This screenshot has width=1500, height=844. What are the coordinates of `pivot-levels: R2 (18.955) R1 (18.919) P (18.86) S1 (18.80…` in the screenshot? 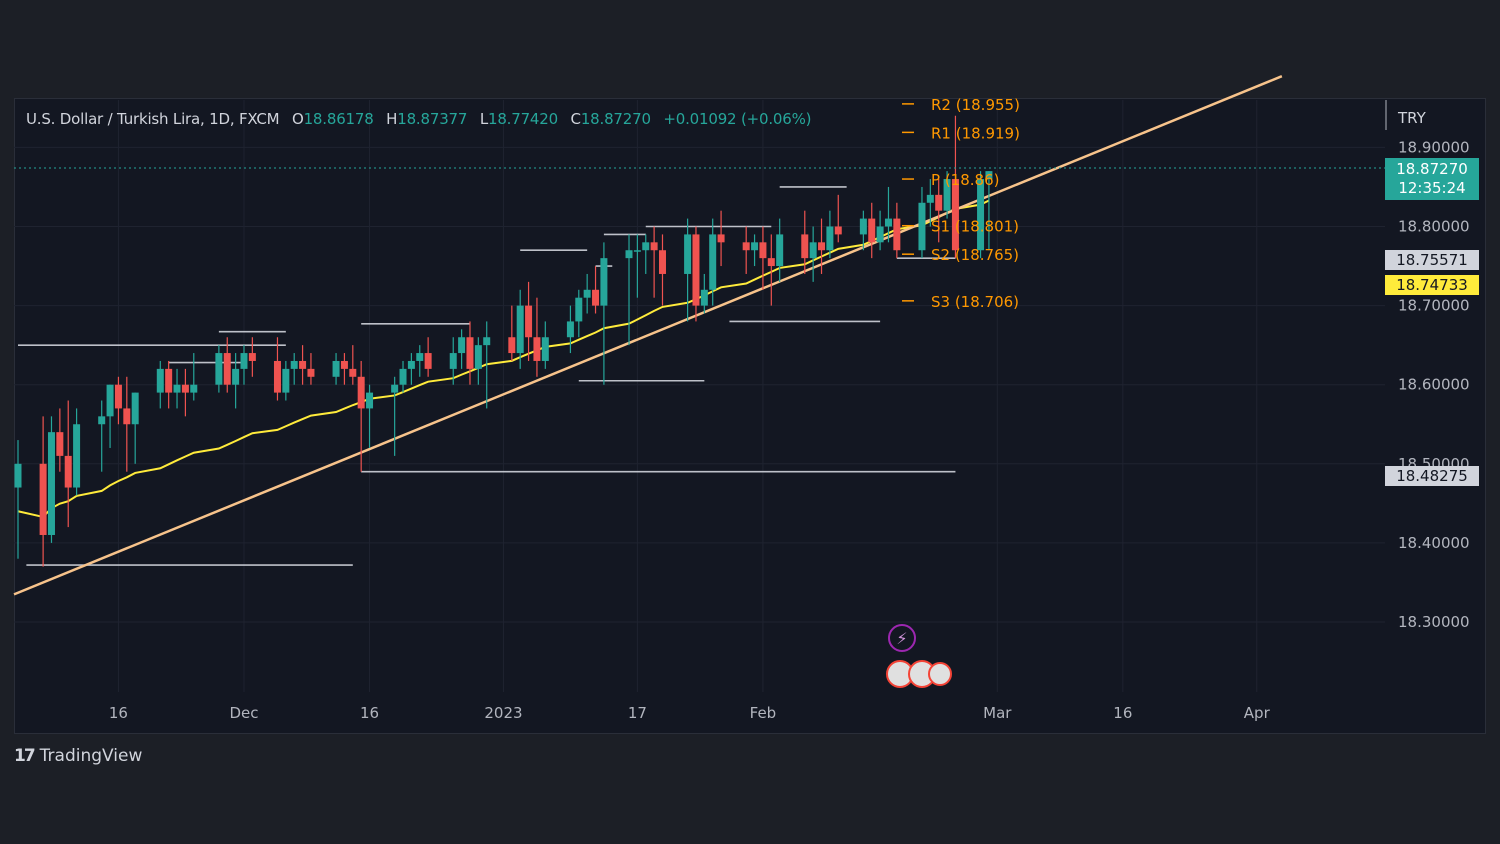 It's located at (961, 203).